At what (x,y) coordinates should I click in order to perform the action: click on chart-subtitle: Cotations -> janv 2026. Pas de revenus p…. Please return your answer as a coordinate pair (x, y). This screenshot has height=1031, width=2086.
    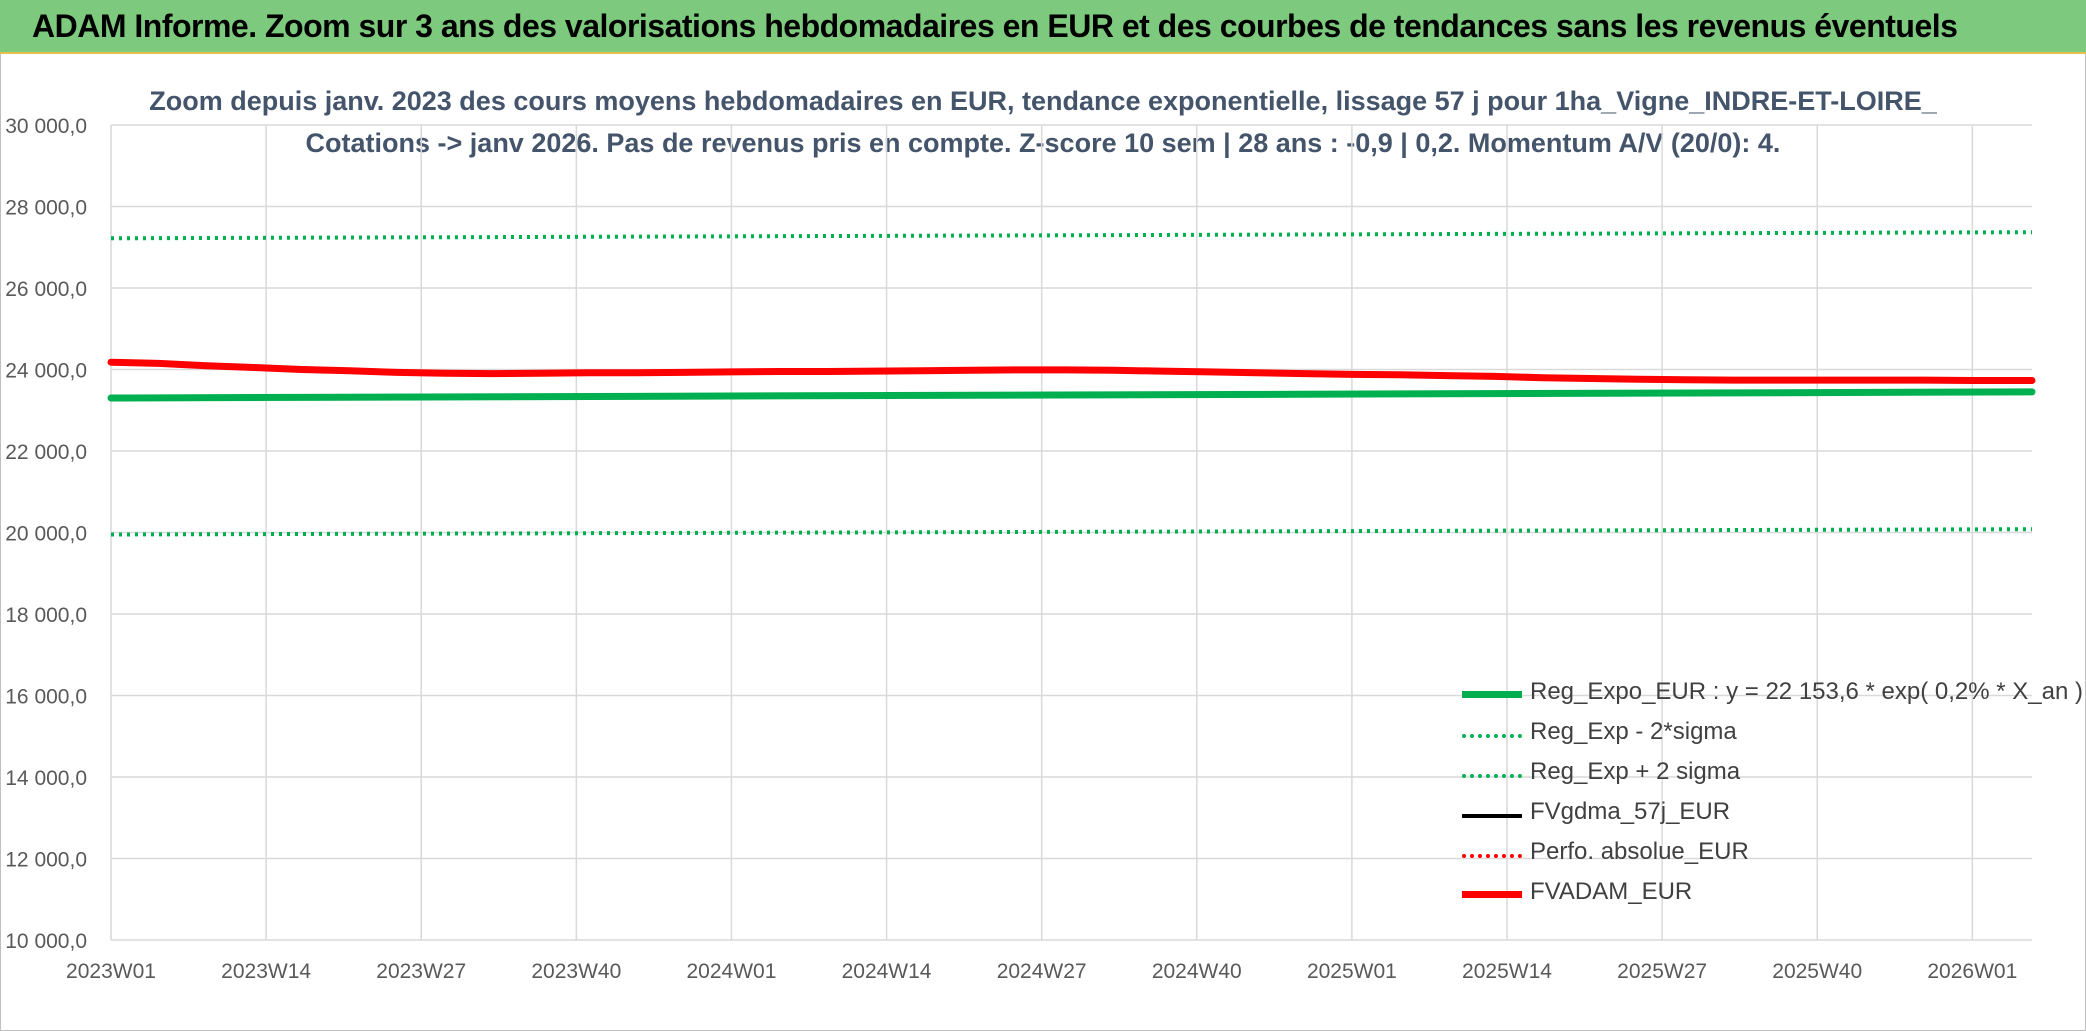
    Looking at the image, I should click on (1043, 143).